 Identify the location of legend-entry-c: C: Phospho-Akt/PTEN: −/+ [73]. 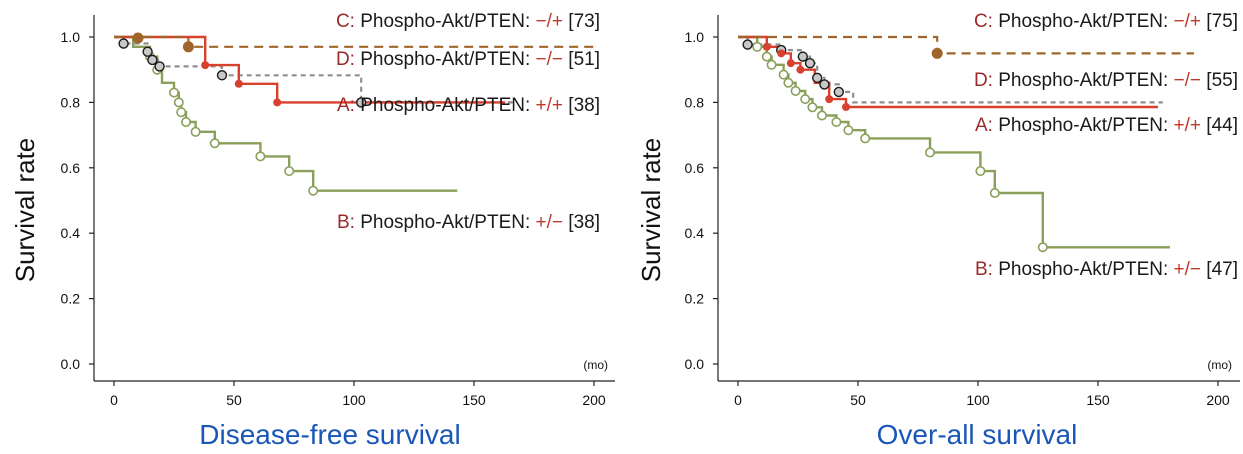
(468, 21).